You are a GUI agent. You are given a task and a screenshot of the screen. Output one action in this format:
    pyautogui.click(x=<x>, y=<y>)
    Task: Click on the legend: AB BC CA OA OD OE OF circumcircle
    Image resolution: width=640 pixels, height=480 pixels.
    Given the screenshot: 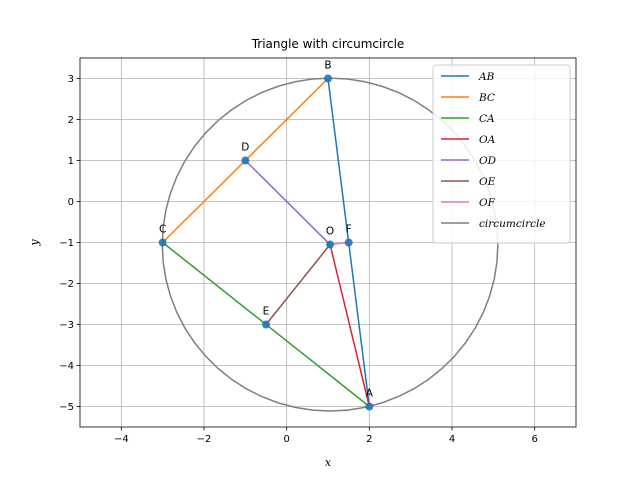 What is the action you would take?
    pyautogui.click(x=501, y=154)
    